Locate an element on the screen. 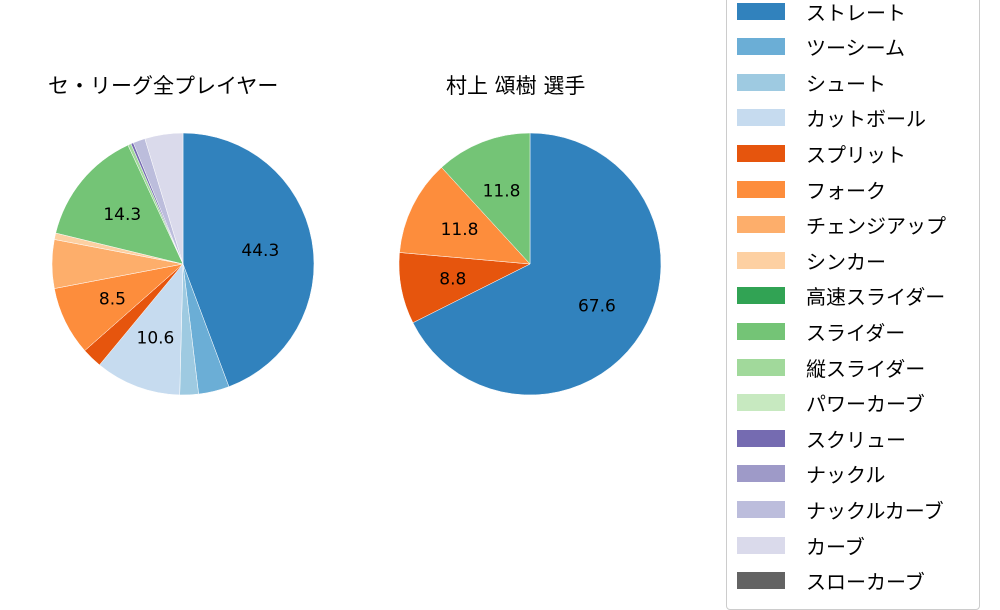 This screenshot has width=1000, height=610. legend-item: ナックル is located at coordinates (811, 475).